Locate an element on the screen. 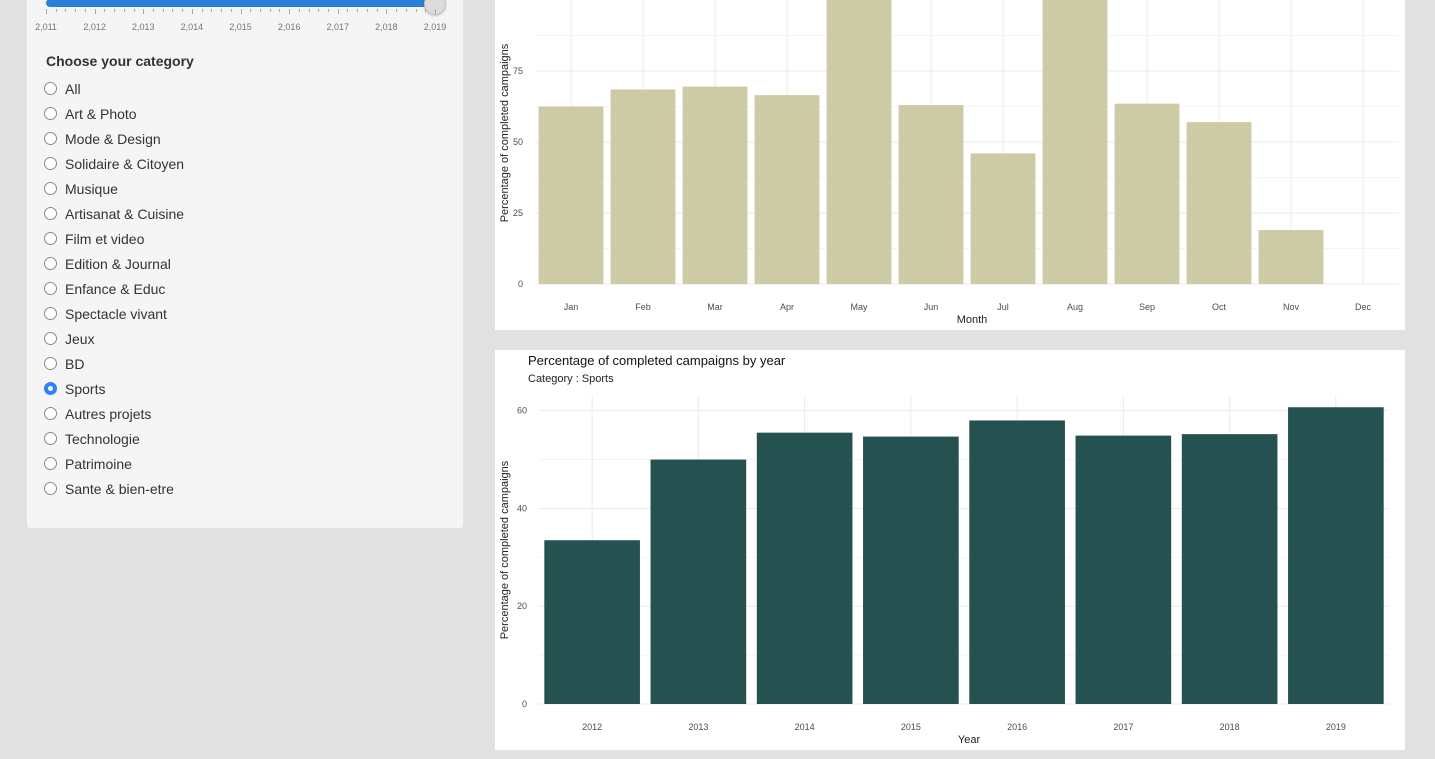 The height and width of the screenshot is (759, 1435). category-radio-option: Patrimoine is located at coordinates (244, 463).